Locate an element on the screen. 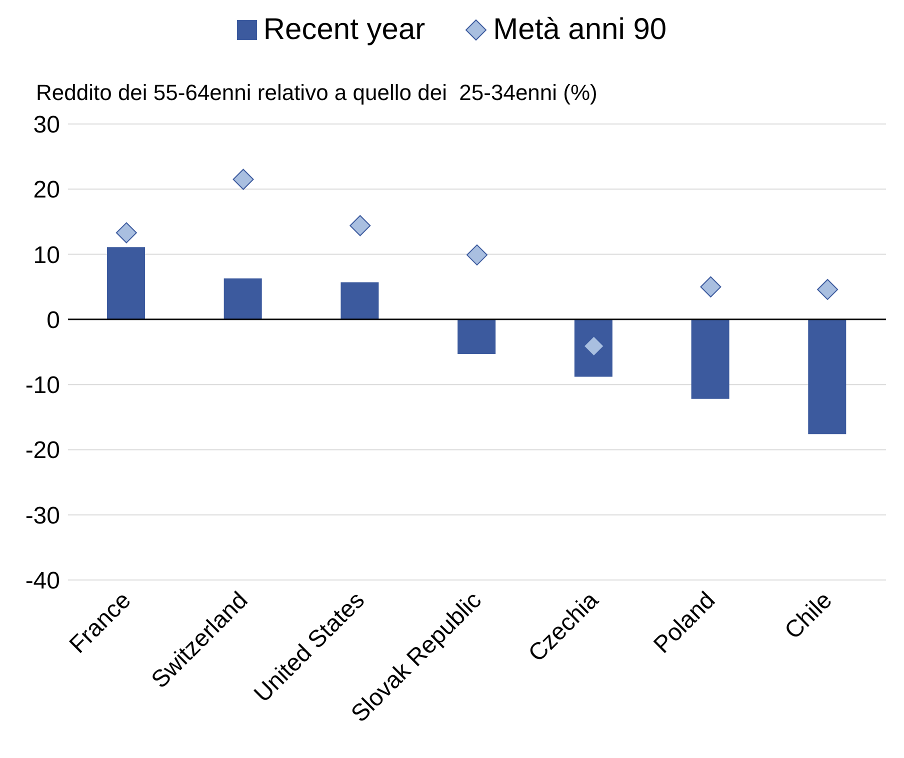  y-tick-label: -40 is located at coordinates (42, 581).